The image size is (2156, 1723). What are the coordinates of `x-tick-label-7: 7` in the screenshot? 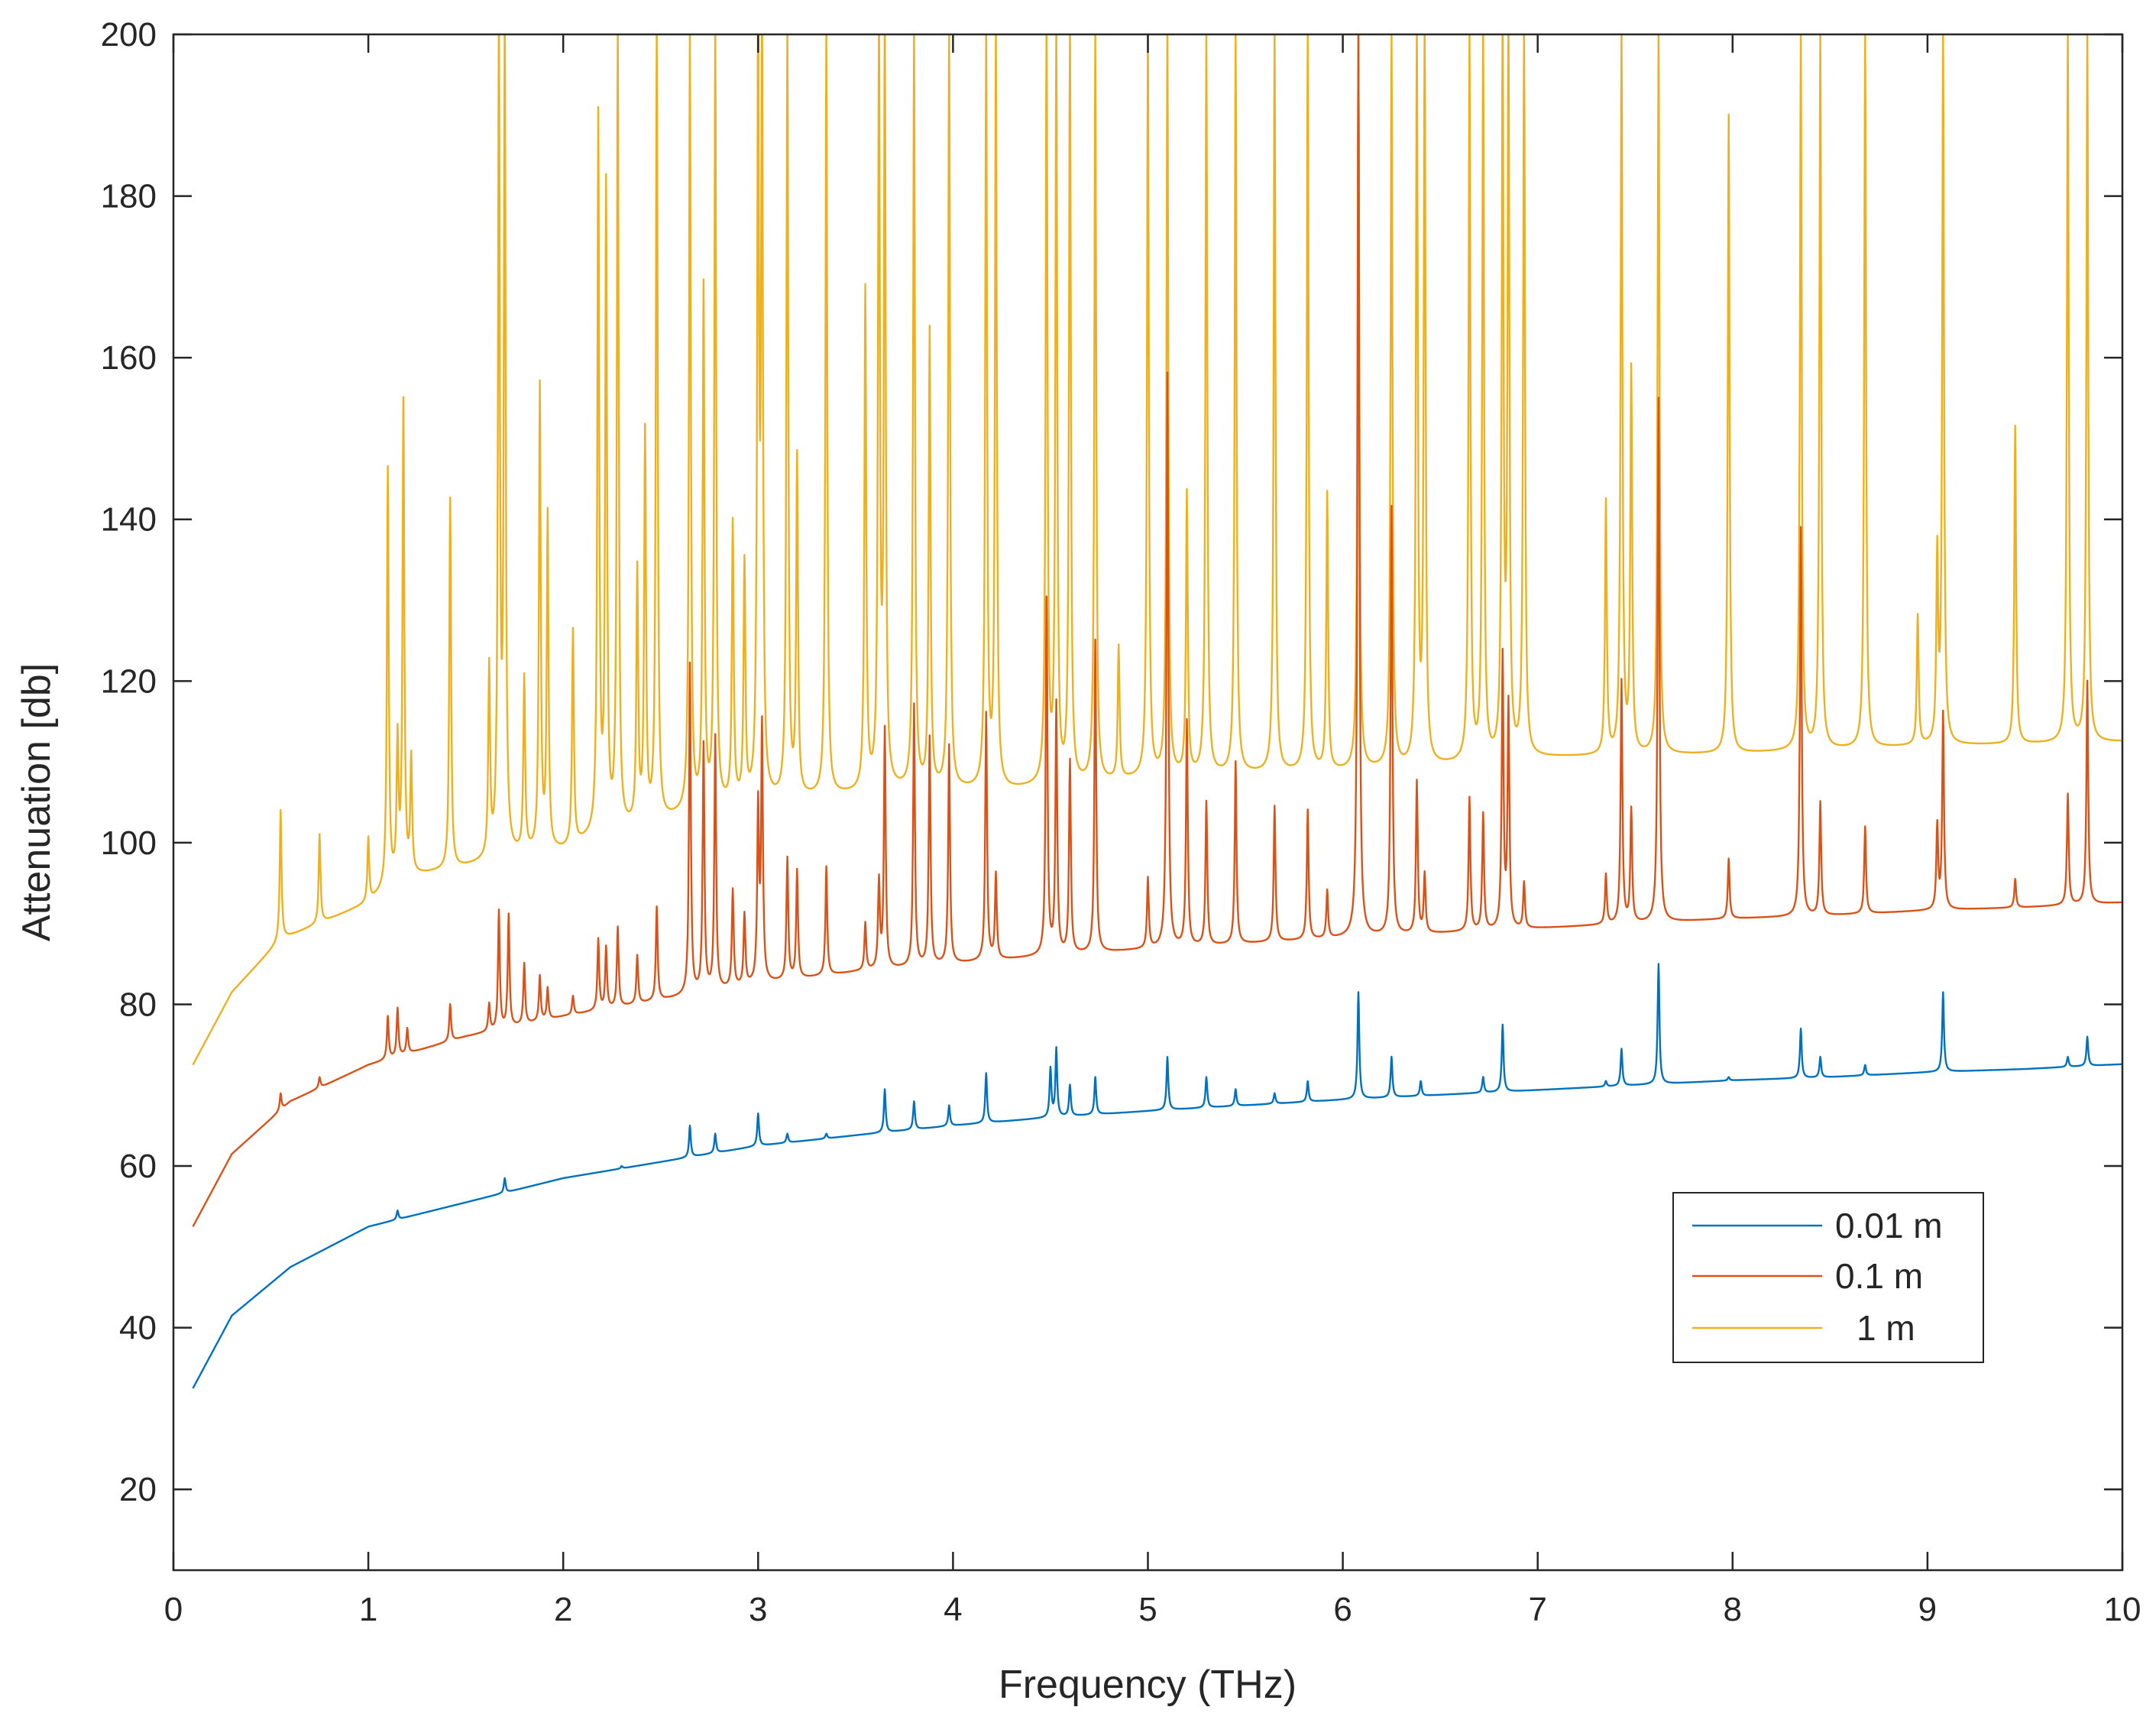 It's located at (1537, 1609).